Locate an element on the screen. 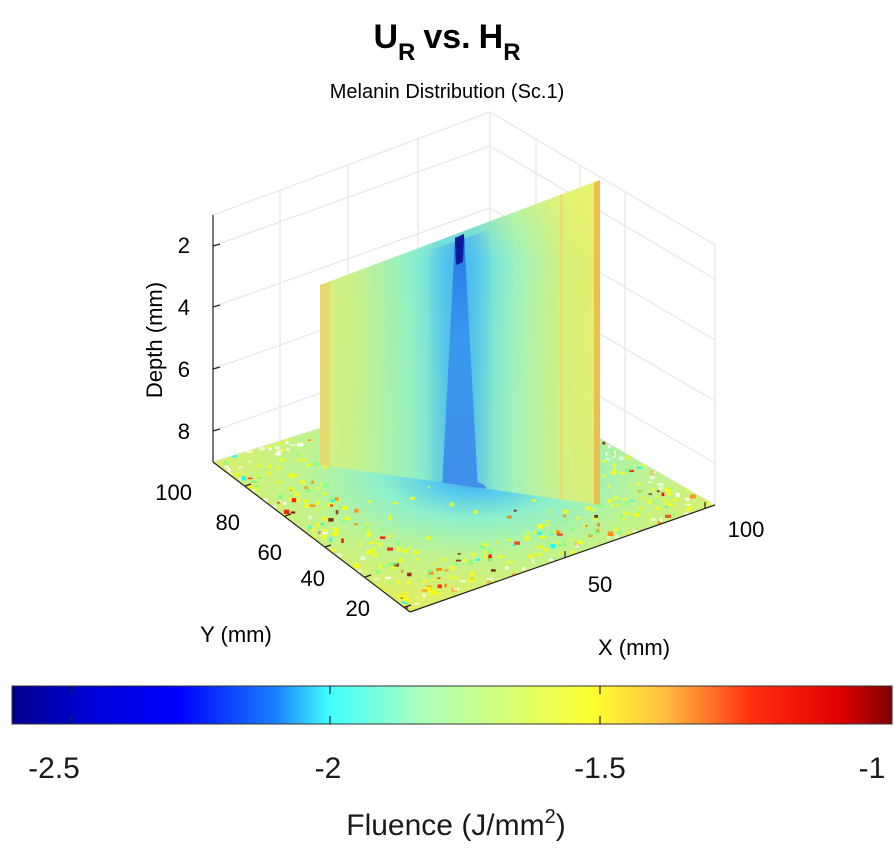 Image resolution: width=894 pixels, height=850 pixels. x-tick-50: 50 is located at coordinates (600, 584).